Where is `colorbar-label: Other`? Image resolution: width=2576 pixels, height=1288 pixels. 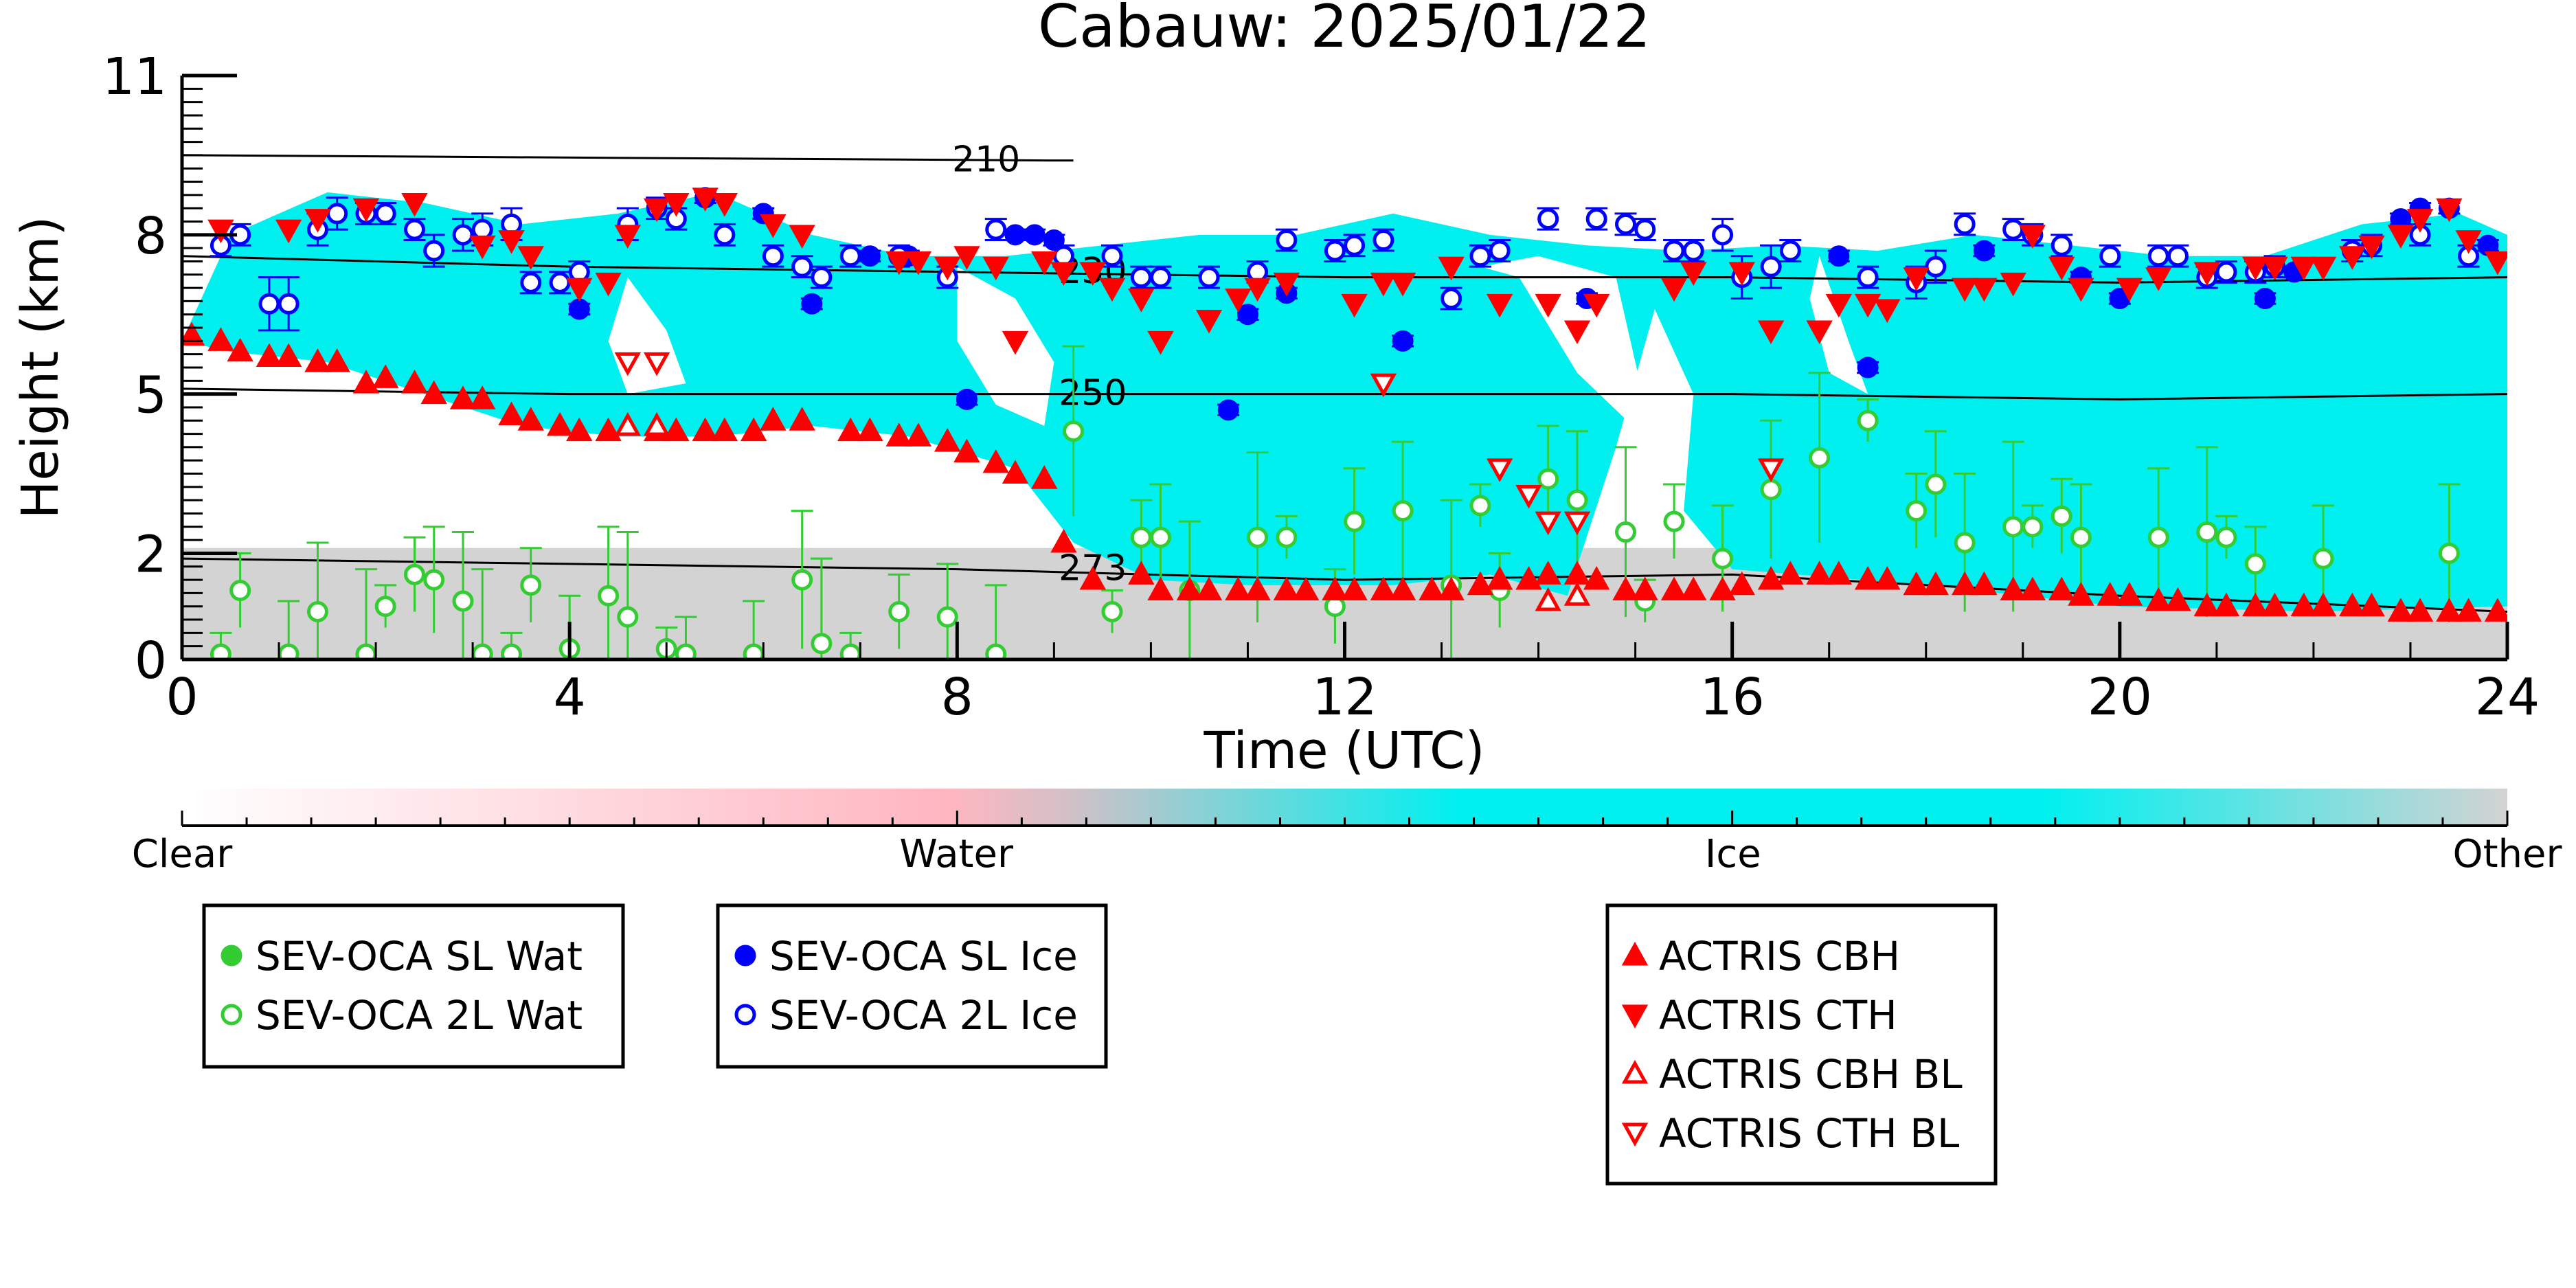 colorbar-label: Other is located at coordinates (2507, 854).